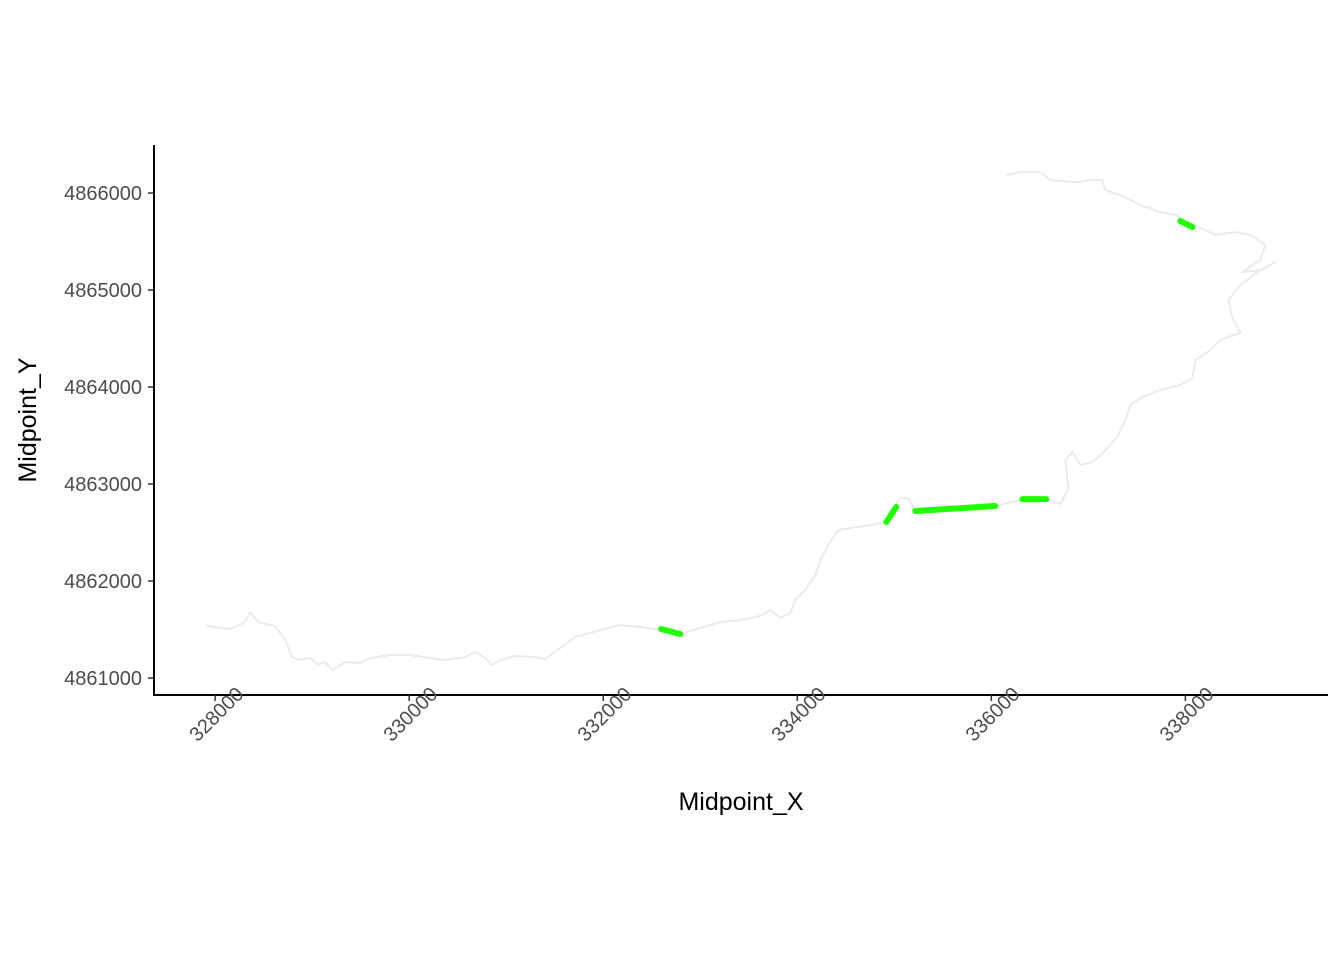 The image size is (1344, 960). What do you see at coordinates (217, 714) in the screenshot?
I see `x-tick-label: 328000` at bounding box center [217, 714].